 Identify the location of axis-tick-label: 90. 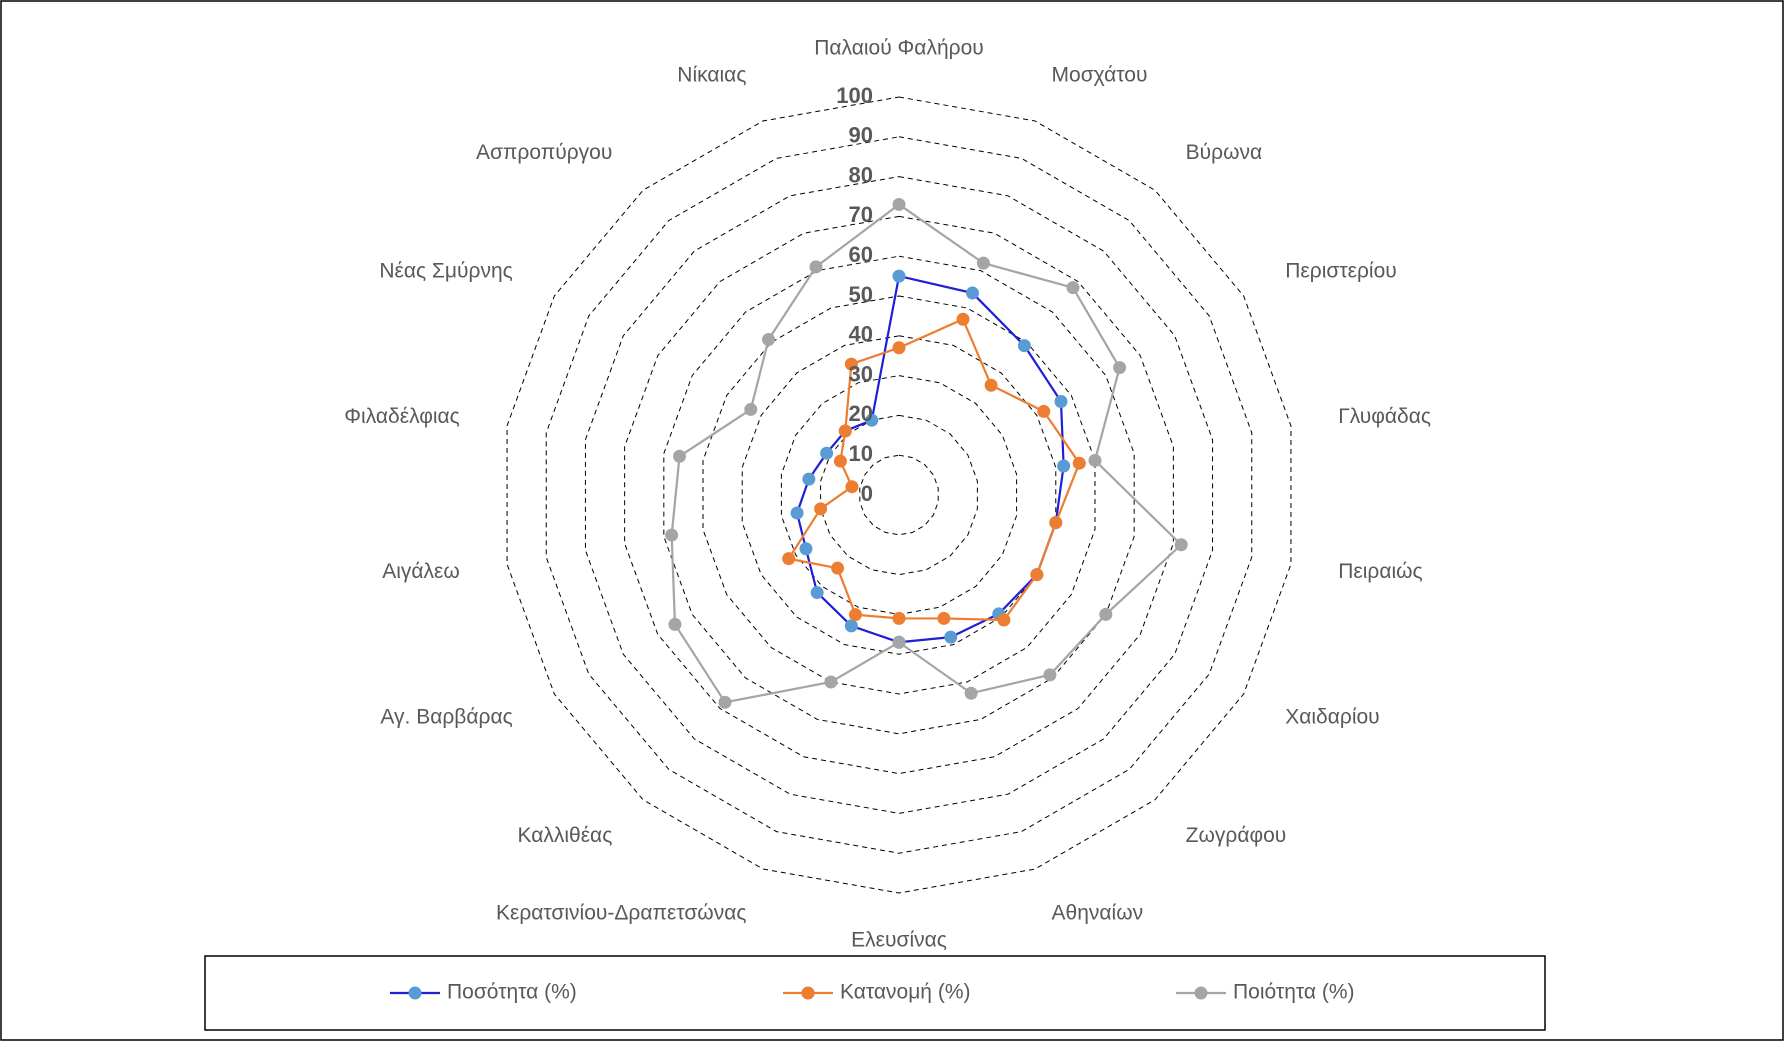
(861, 135).